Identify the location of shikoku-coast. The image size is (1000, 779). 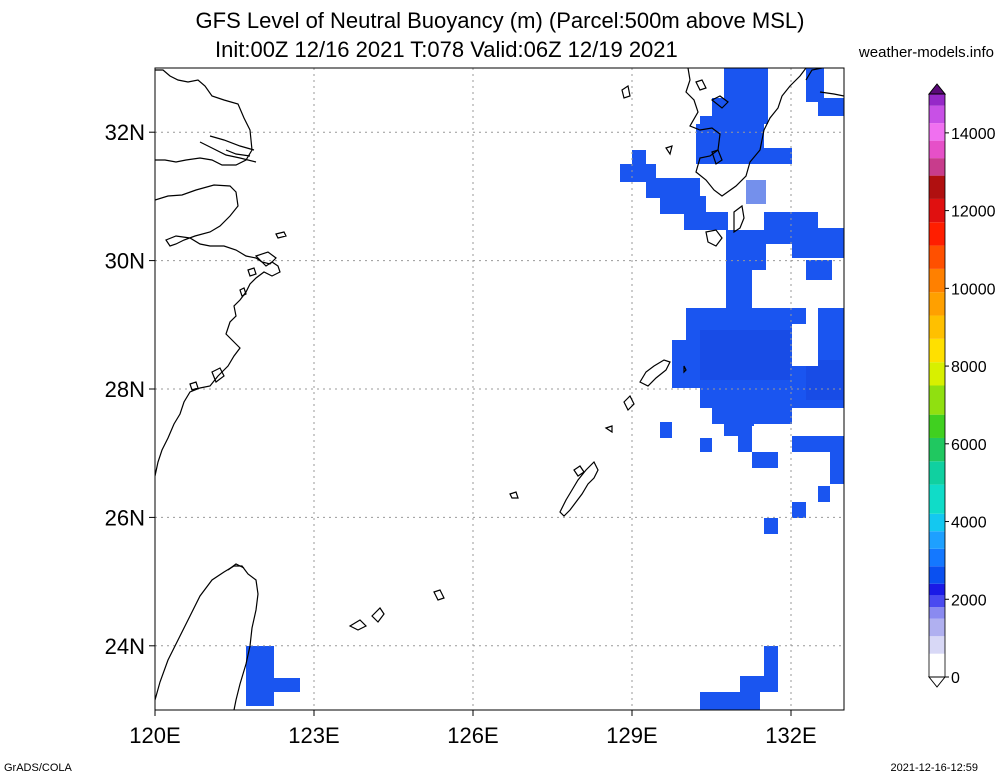
(824, 82).